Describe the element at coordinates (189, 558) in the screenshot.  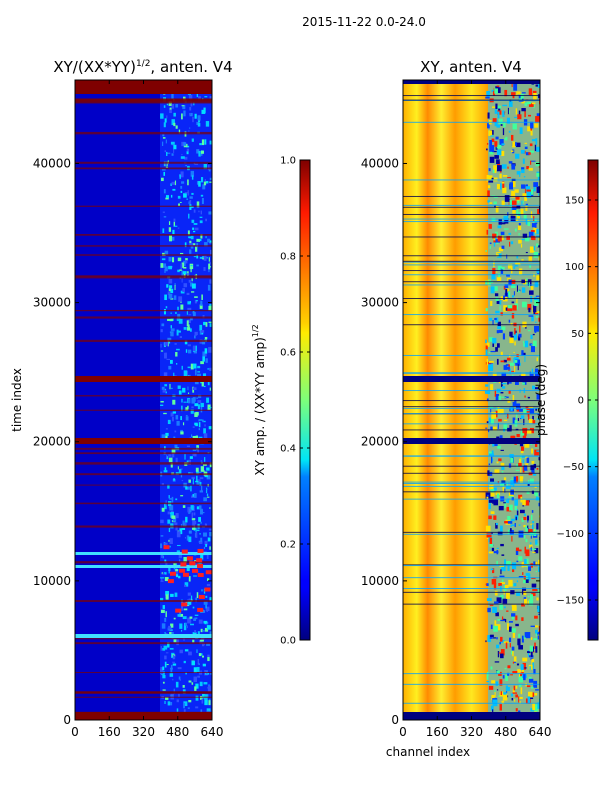
I see `amplitude-hot-cell` at that location.